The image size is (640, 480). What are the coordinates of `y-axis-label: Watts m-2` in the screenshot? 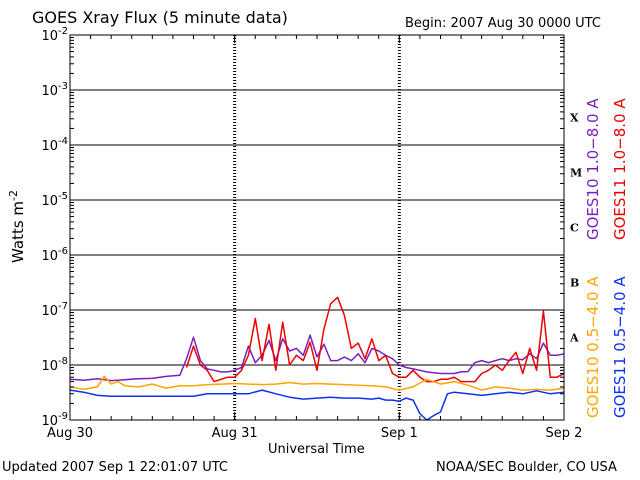 It's located at (17, 226).